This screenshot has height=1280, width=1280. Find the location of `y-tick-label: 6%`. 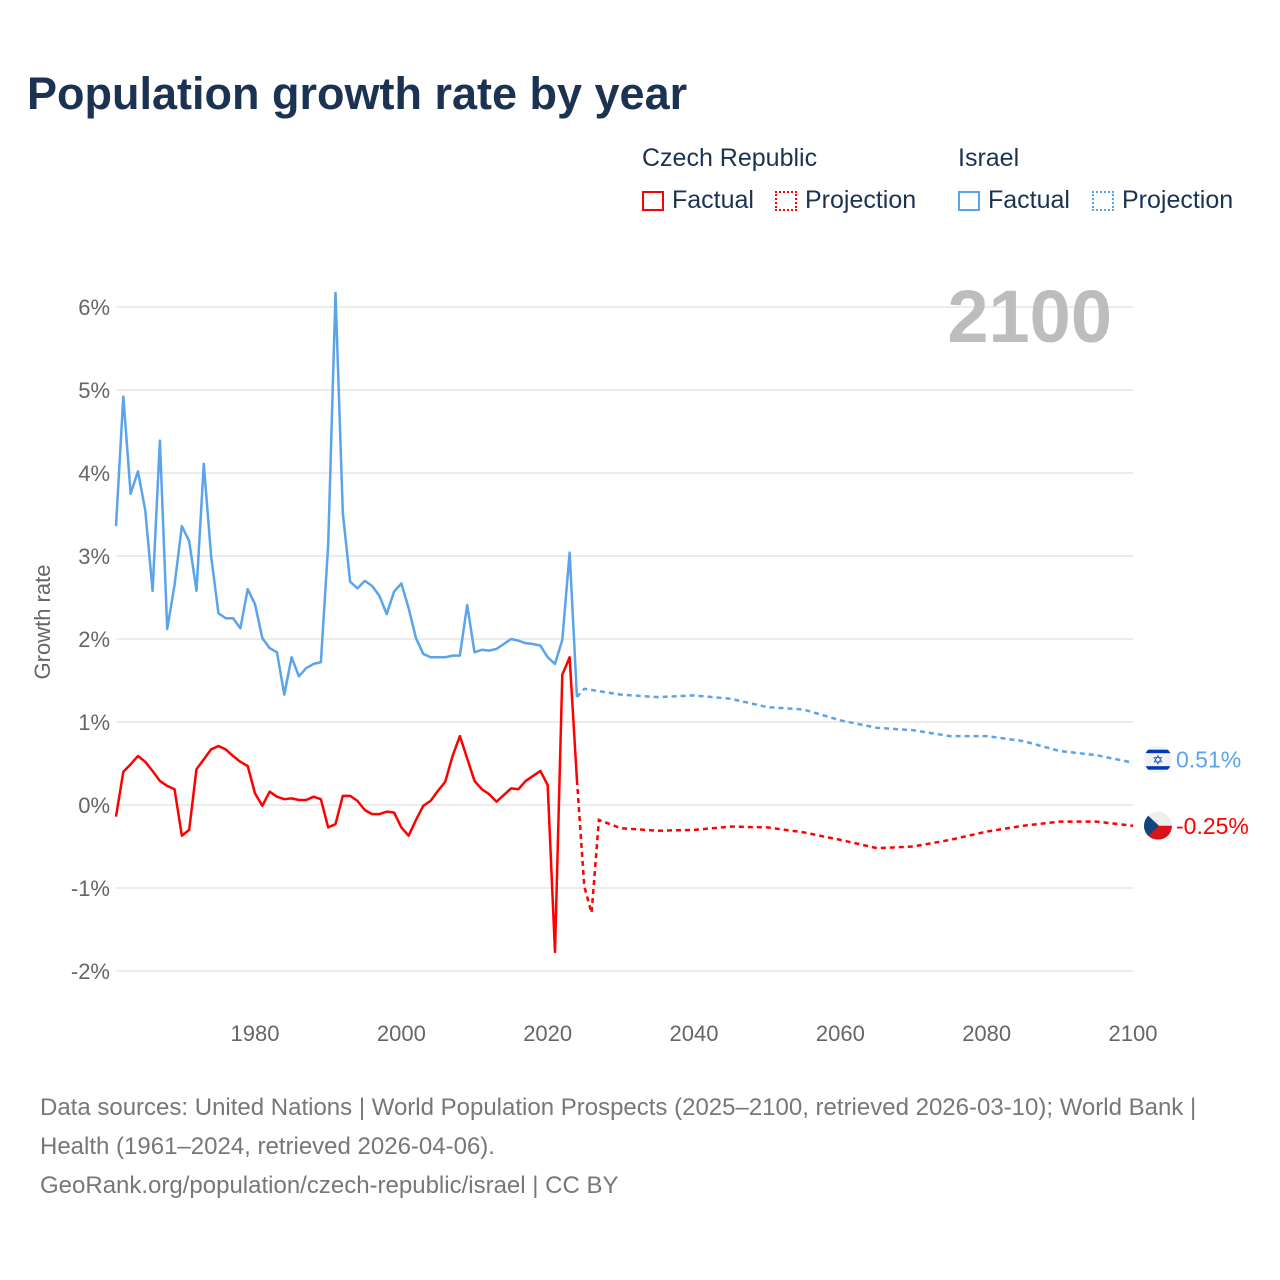

y-tick-label: 6% is located at coordinates (94, 307).